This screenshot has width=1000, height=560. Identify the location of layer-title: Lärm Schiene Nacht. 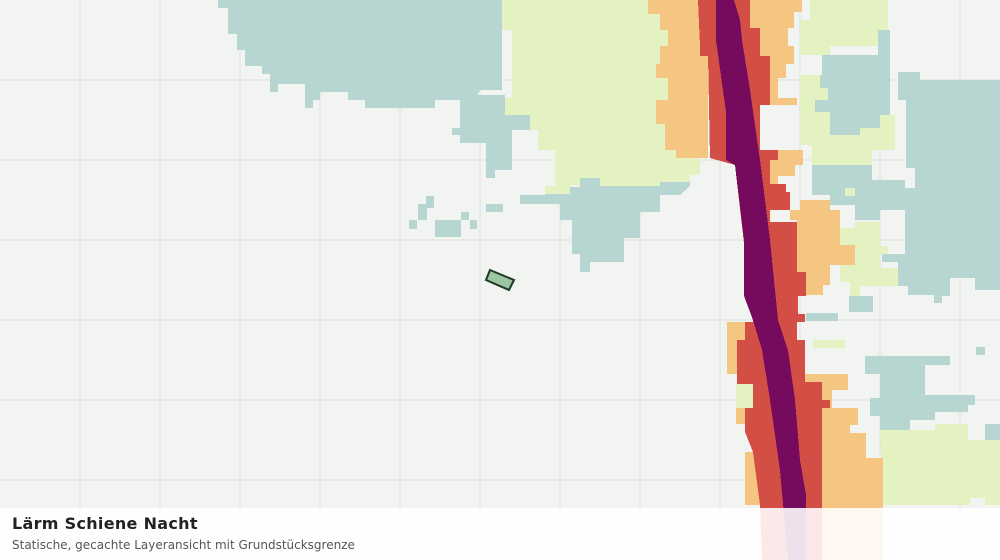
(105, 523).